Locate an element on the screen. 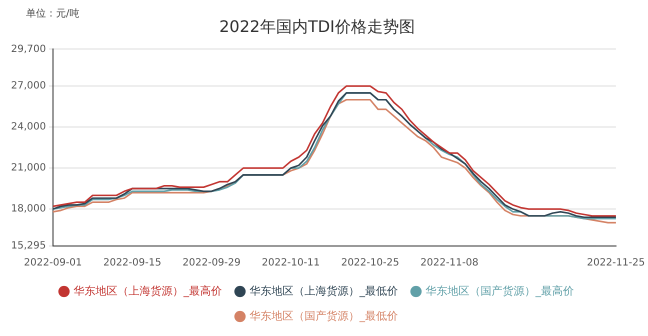 The width and height of the screenshot is (648, 336). legend-label: 华东地区（上海货源）_最高价 is located at coordinates (148, 291).